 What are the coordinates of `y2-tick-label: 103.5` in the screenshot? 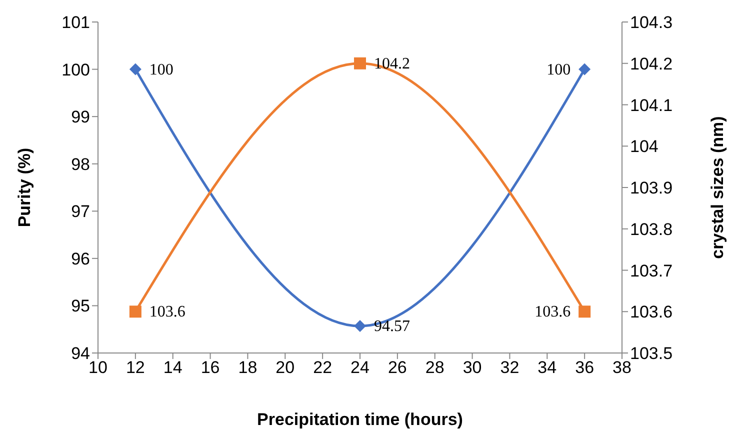 It's located at (651, 354).